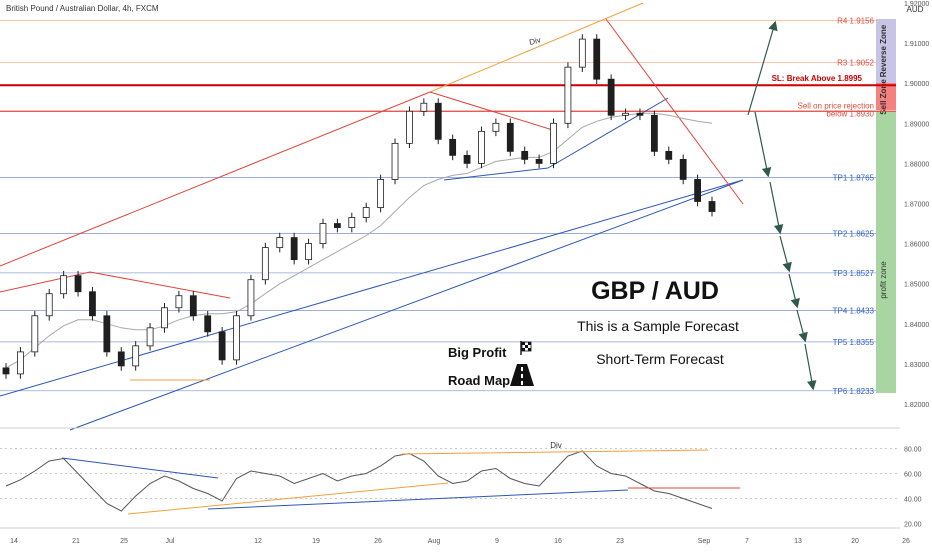  I want to click on time-tick: 7, so click(747, 541).